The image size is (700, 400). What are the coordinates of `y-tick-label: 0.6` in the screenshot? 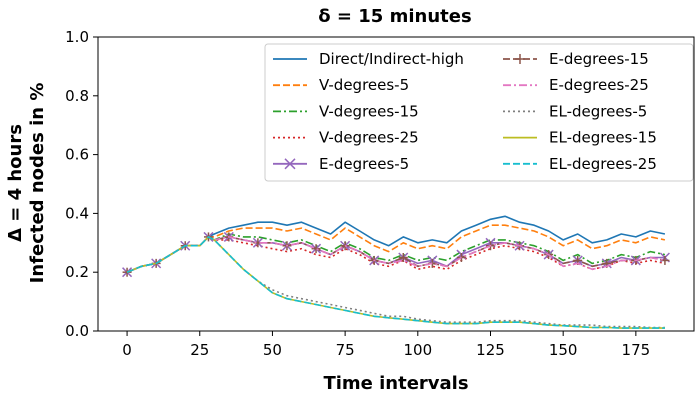 It's located at (77, 155).